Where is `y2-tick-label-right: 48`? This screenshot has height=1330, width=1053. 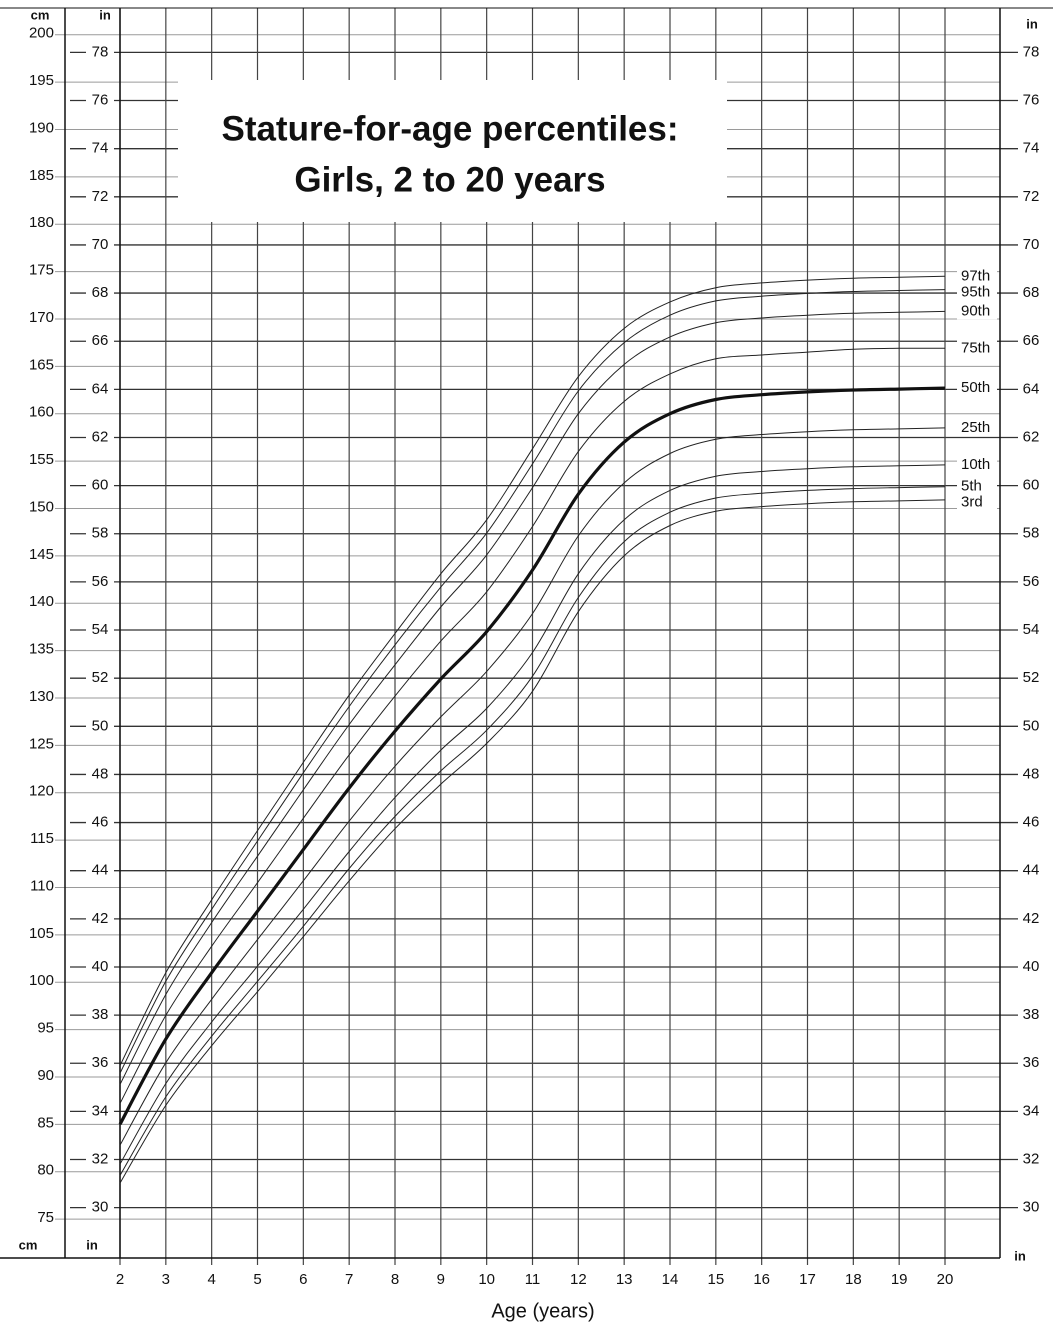 y2-tick-label-right: 48 is located at coordinates (1031, 773).